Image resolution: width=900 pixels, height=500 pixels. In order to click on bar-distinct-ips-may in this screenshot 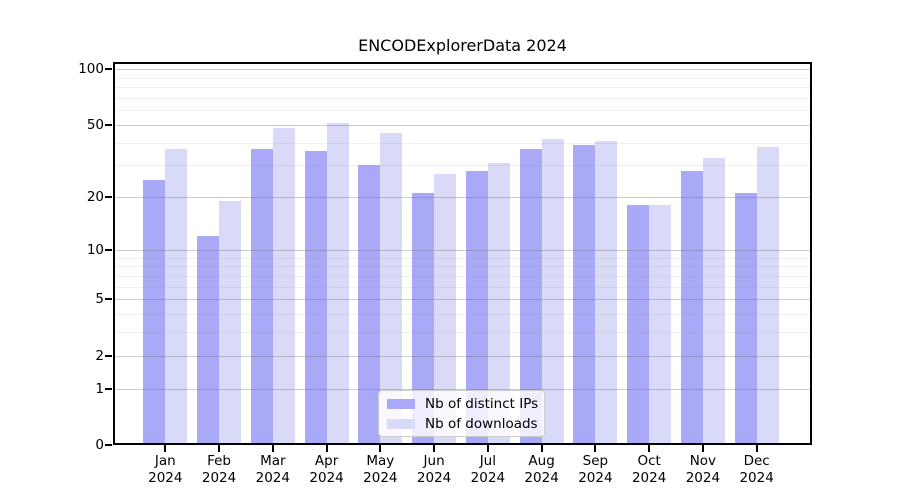, I will do `click(369, 305)`.